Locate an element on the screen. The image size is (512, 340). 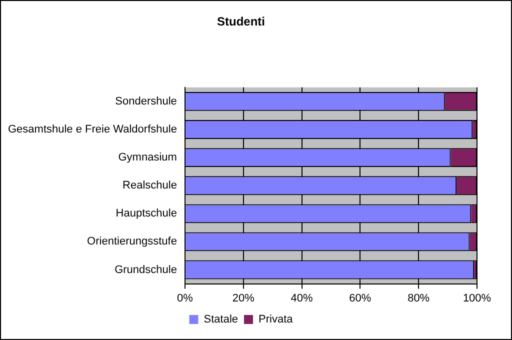
y-tick-label: Grundschule is located at coordinates (145, 270).